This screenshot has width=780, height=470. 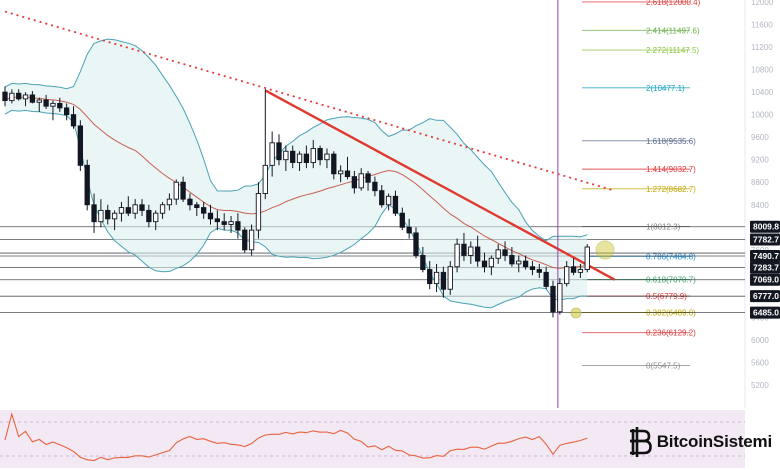 I want to click on price-badge-label: 7283.7, so click(x=766, y=268).